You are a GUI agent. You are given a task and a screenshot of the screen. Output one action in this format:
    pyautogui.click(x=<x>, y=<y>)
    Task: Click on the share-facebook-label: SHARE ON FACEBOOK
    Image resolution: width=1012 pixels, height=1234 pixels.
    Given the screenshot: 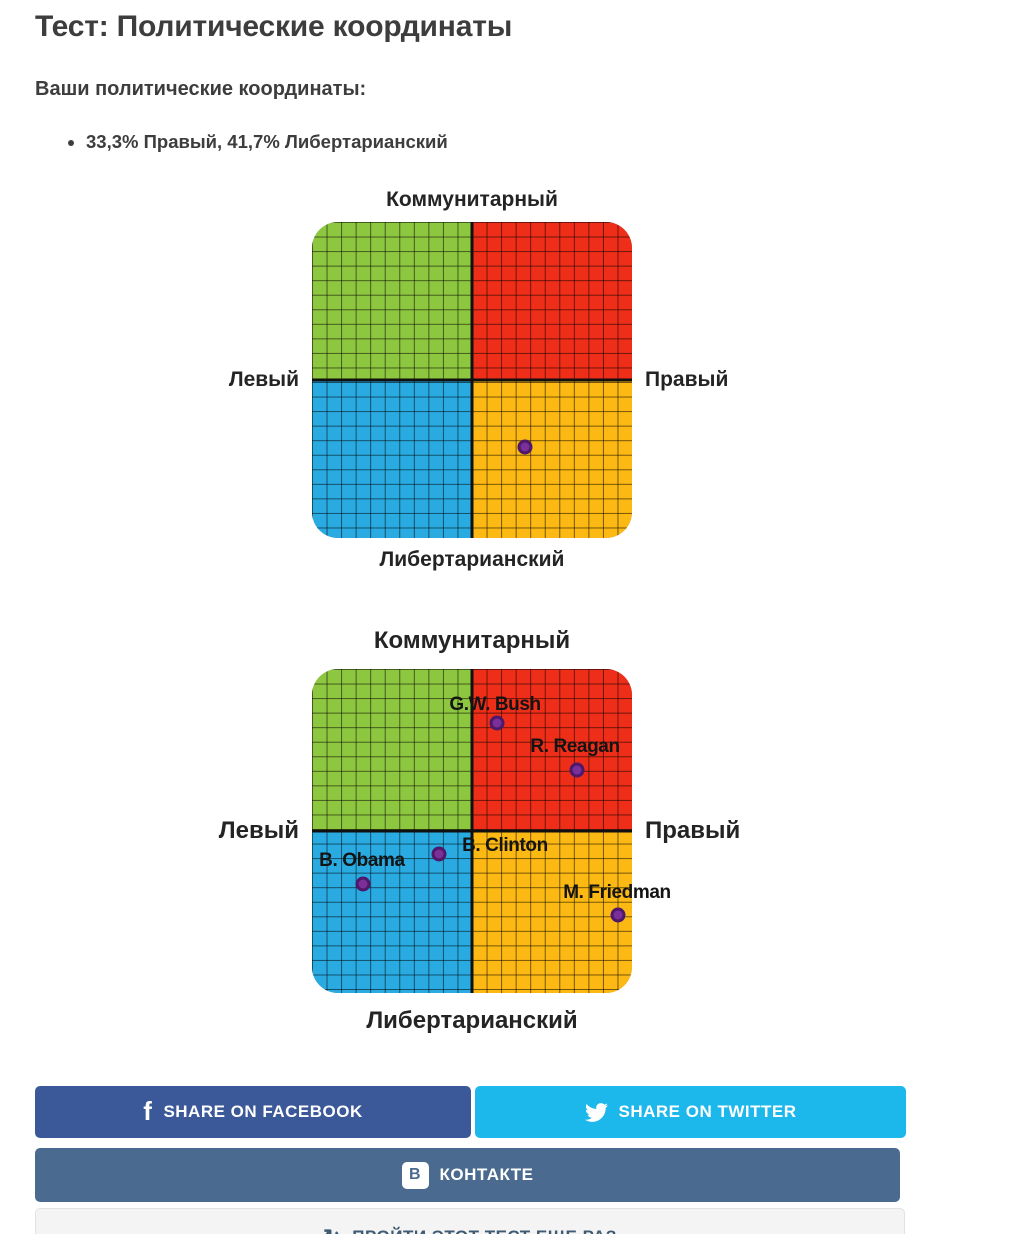 What is the action you would take?
    pyautogui.click(x=263, y=1111)
    